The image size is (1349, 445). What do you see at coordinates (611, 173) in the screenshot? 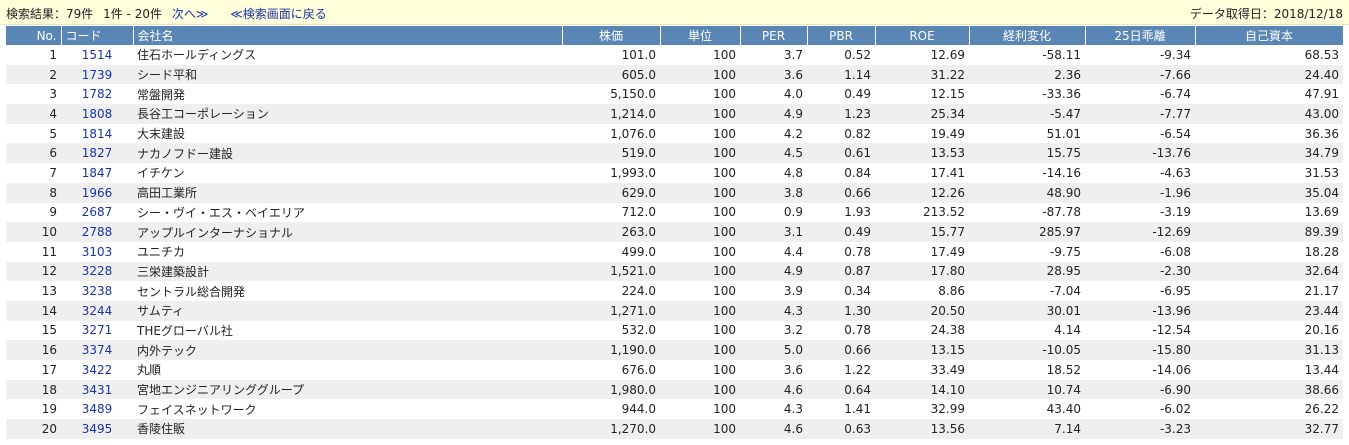
I see `price: 1,993.0` at bounding box center [611, 173].